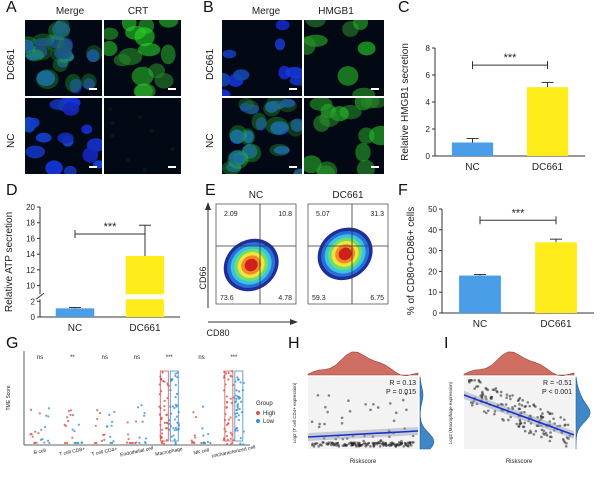 This screenshot has width=600, height=489. Describe the element at coordinates (285, 298) in the screenshot. I see `quadrant-lr: 4.78` at that location.